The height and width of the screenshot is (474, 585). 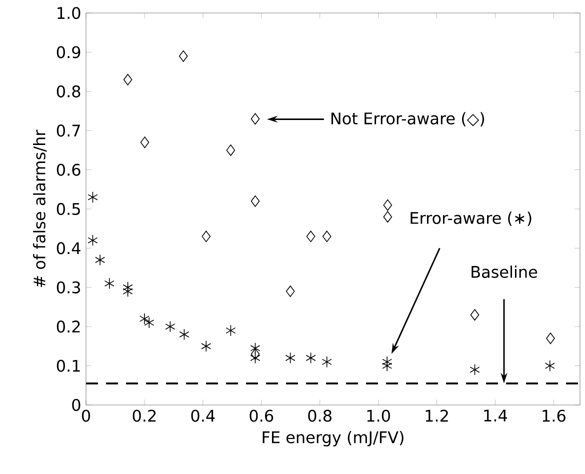 What do you see at coordinates (69, 13) in the screenshot?
I see `y-tick-label: 1.0` at bounding box center [69, 13].